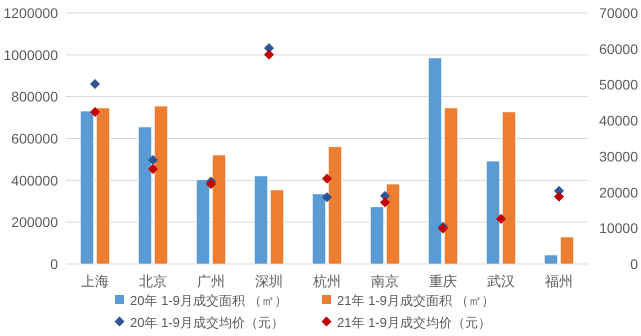  I want to click on y2-tick-label: 50000, so click(618, 84).